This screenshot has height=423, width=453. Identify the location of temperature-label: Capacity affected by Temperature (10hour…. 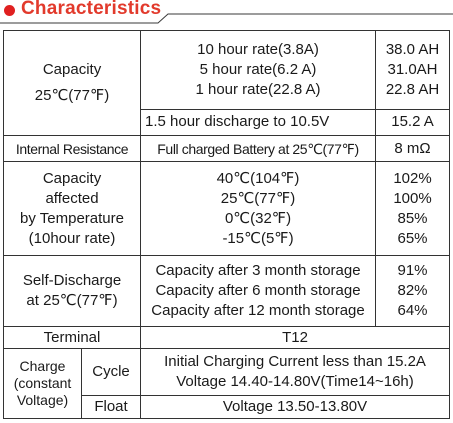
(72, 209).